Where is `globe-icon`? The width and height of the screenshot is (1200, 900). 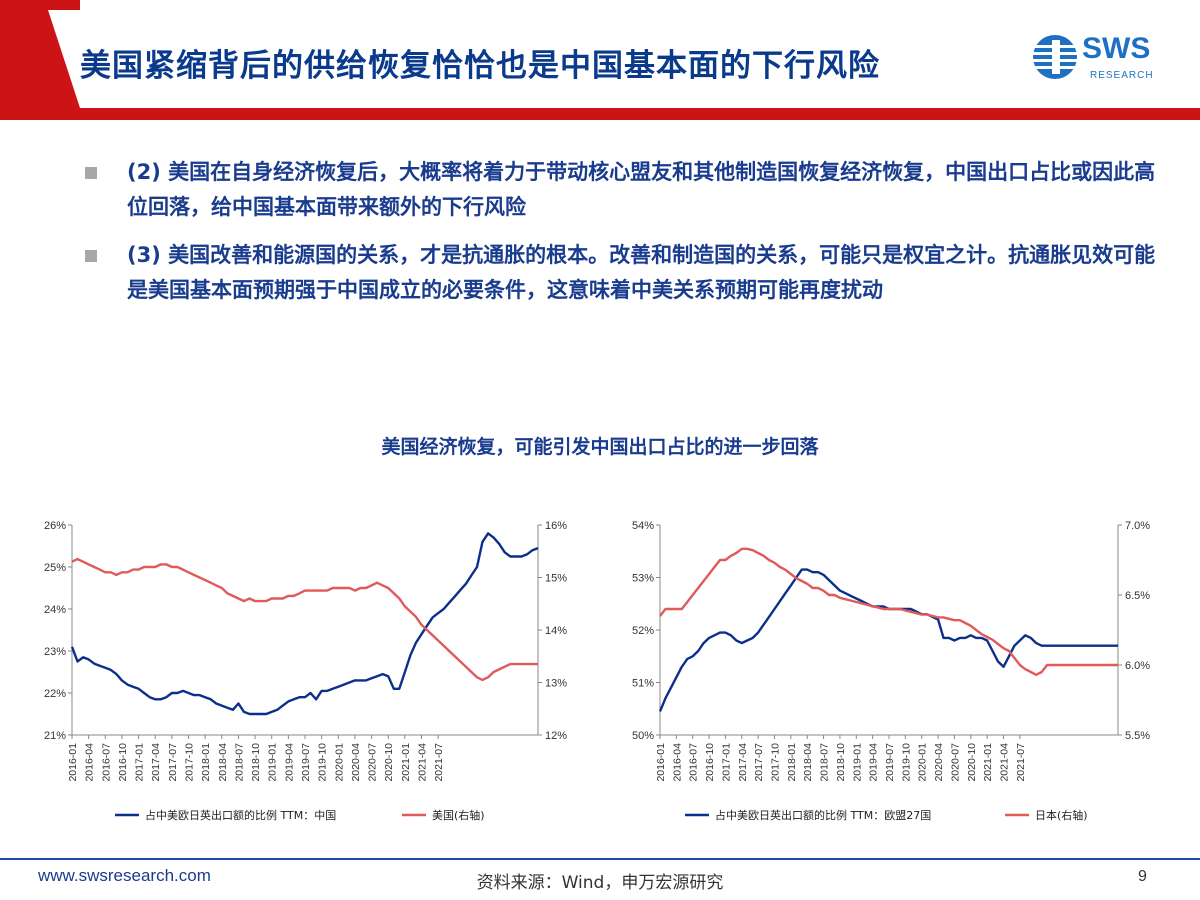
globe-icon is located at coordinates (1055, 57).